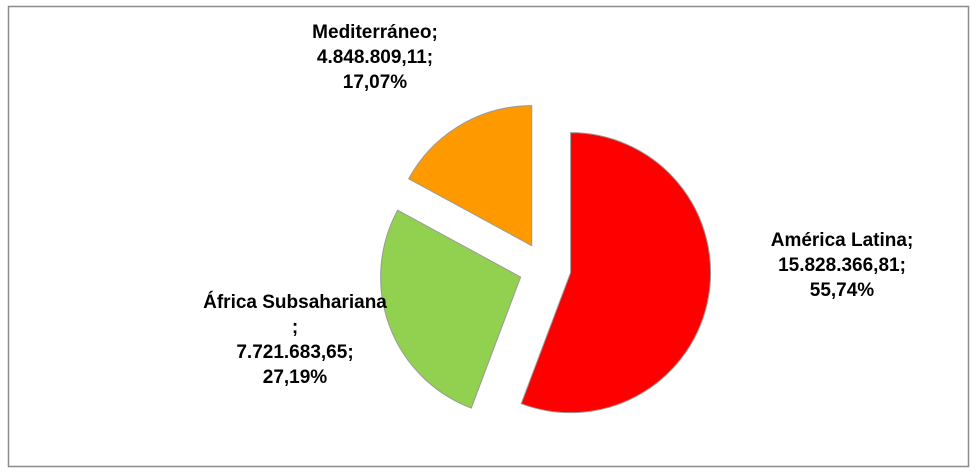  I want to click on category-label: América Latina, so click(838, 240).